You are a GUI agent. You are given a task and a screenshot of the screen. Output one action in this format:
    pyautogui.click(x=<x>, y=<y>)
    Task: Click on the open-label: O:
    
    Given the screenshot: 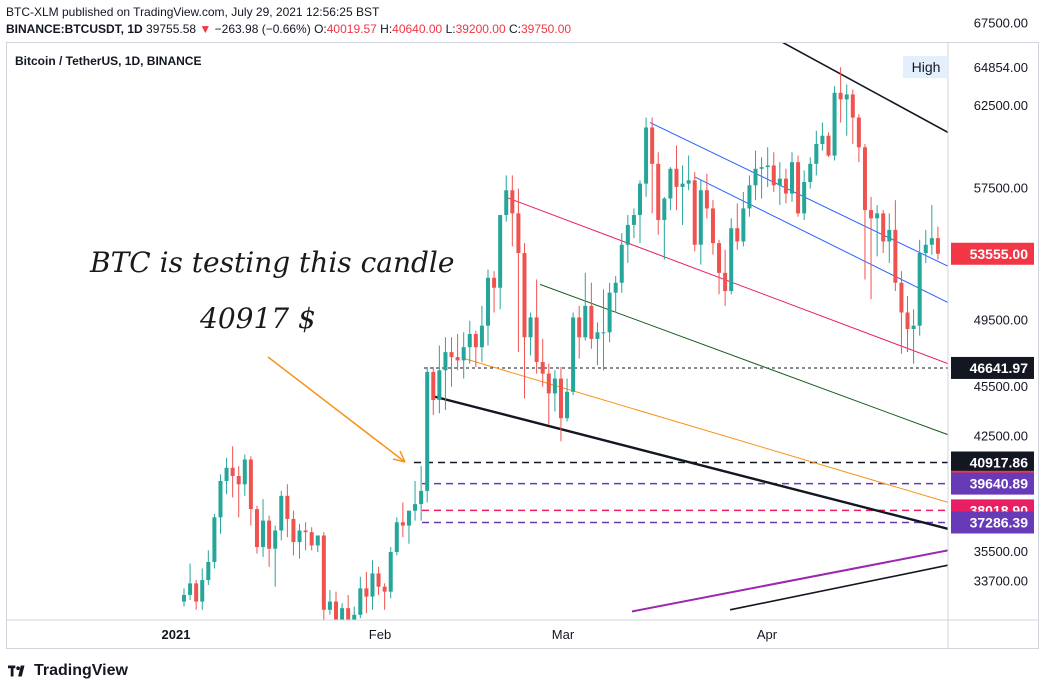 What is the action you would take?
    pyautogui.click(x=320, y=29)
    